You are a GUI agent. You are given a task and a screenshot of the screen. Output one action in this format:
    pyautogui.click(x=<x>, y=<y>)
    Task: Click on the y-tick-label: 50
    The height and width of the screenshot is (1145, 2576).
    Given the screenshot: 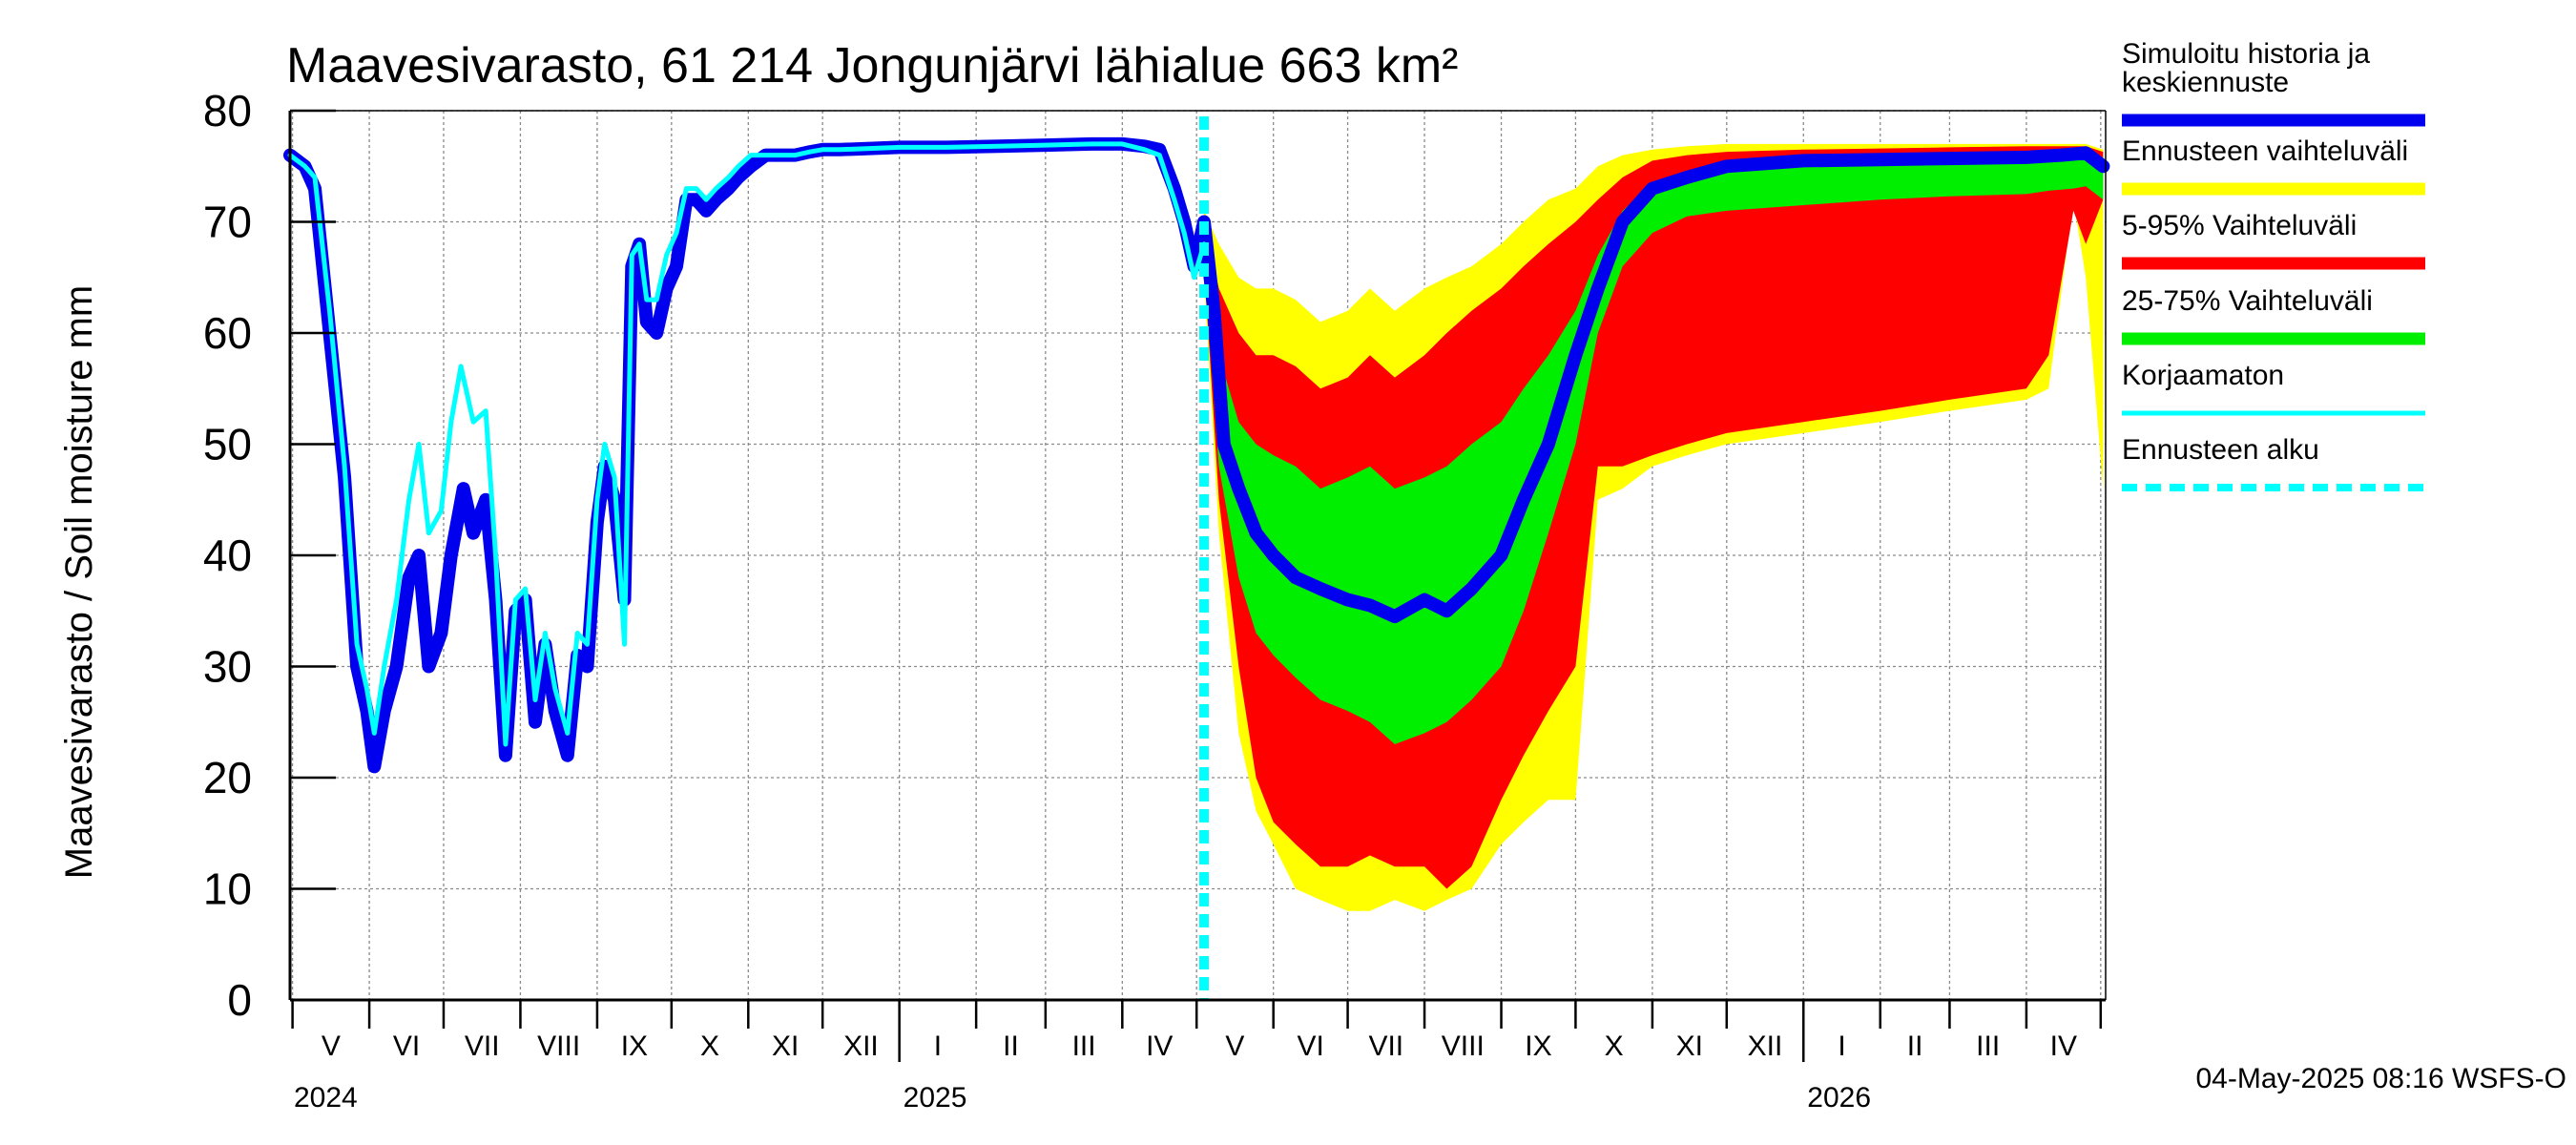 What is the action you would take?
    pyautogui.click(x=227, y=445)
    